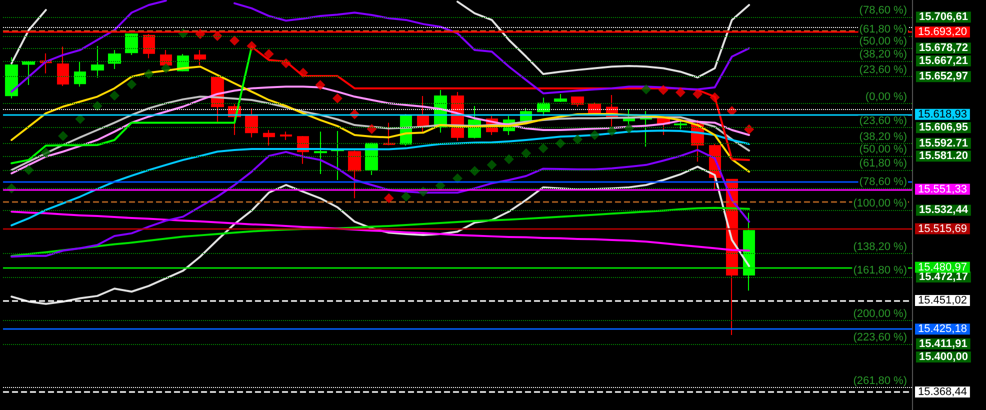 The width and height of the screenshot is (986, 410). I want to click on y-tick-label: 15.411,91, so click(943, 344).